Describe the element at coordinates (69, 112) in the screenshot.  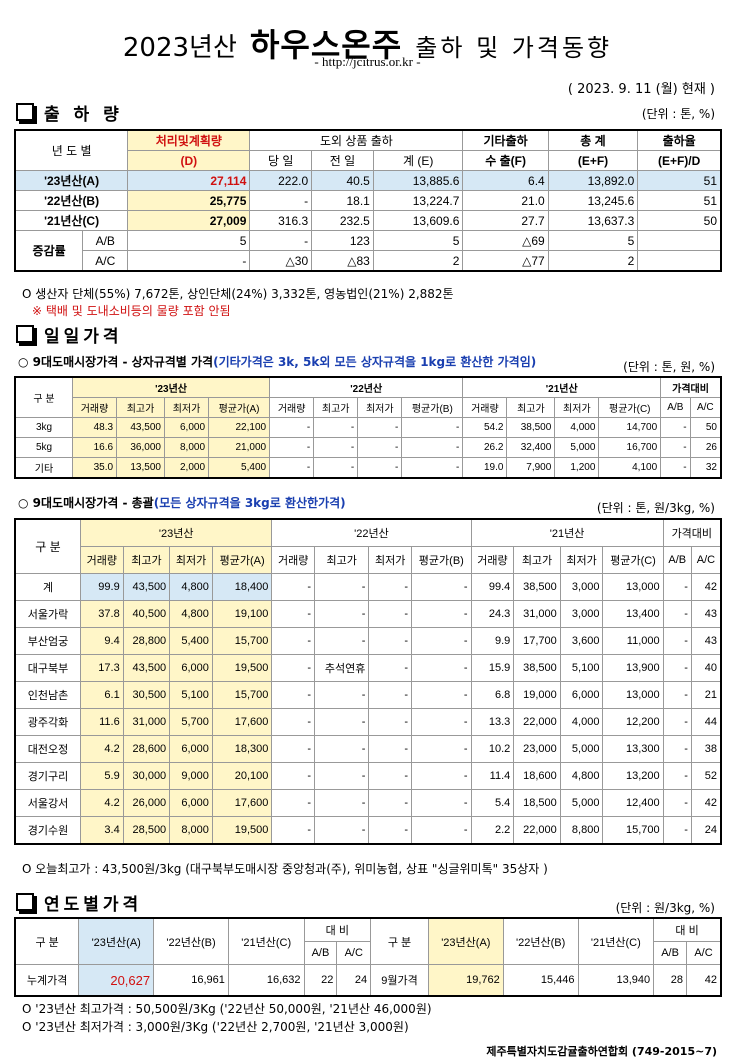
I see `section-shipment-title: 출 하 량` at that location.